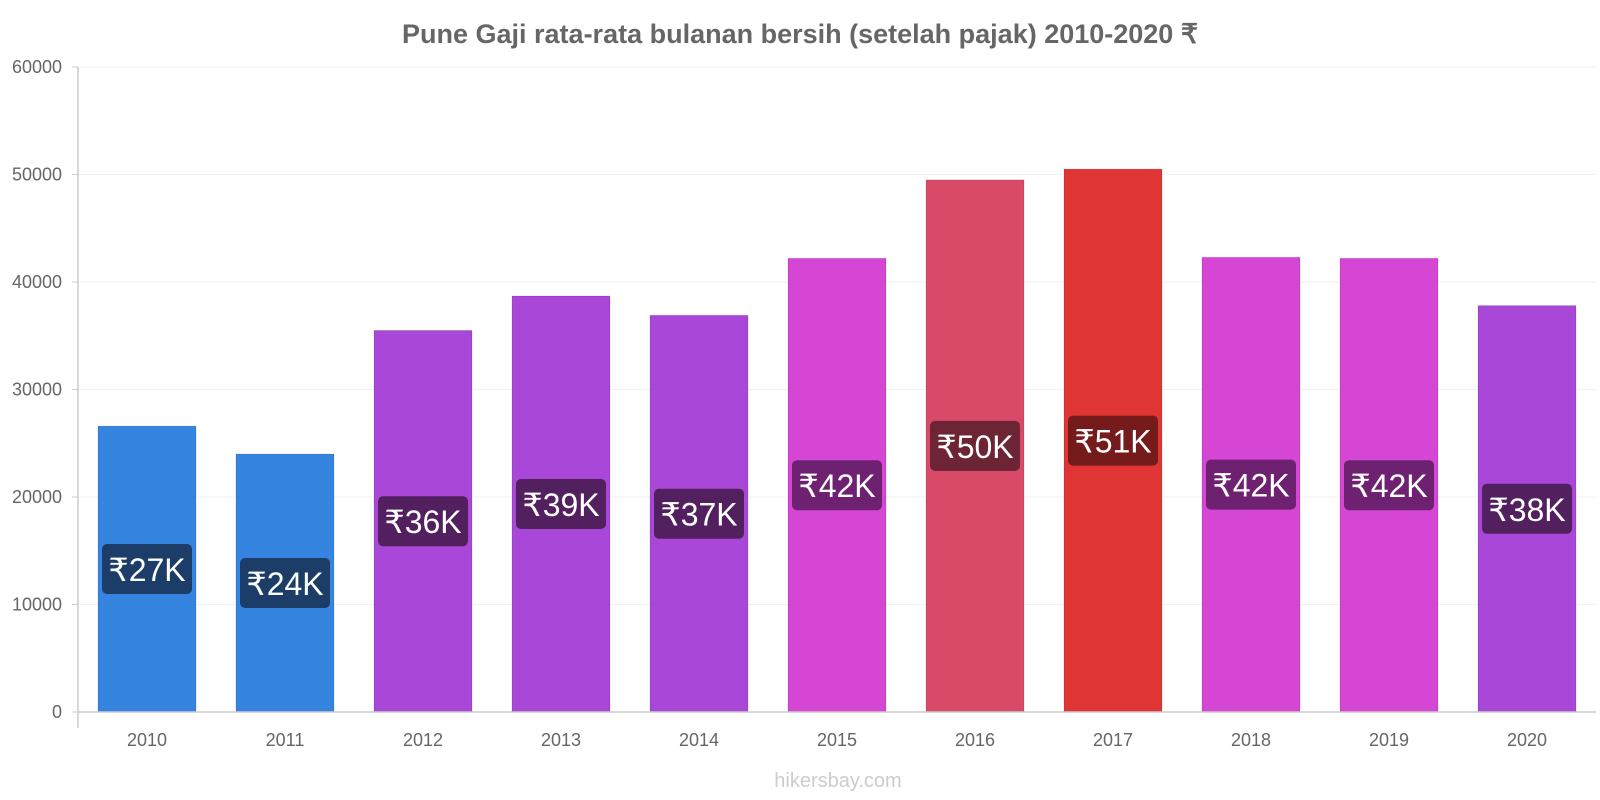 This screenshot has width=1600, height=800. Describe the element at coordinates (57, 712) in the screenshot. I see `y-tick-label: 0` at that location.